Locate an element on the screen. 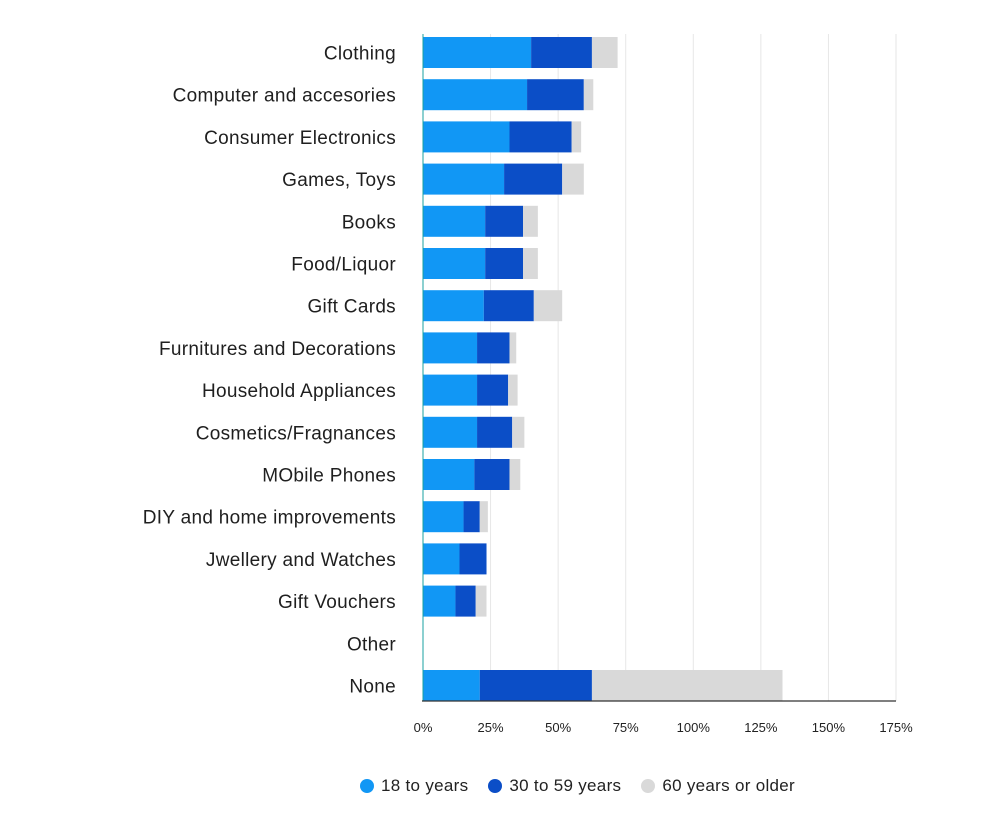 The width and height of the screenshot is (1000, 831). x-tick-label: 75% is located at coordinates (626, 727).